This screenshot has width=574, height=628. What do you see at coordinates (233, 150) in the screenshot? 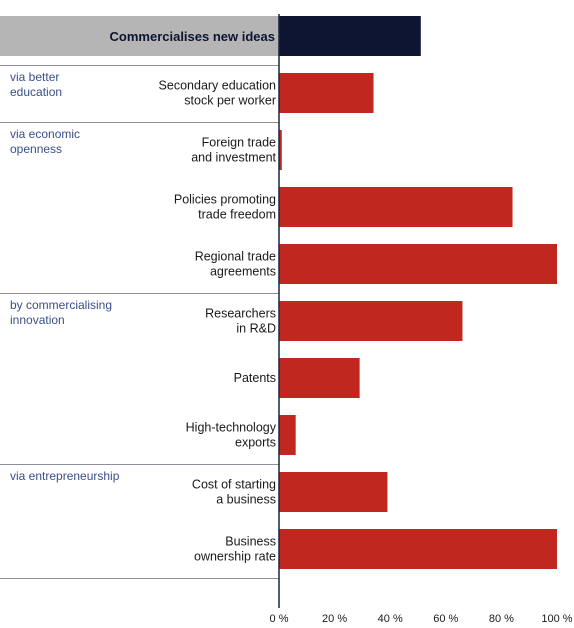
I see `category-label: Foreign trade and investment` at bounding box center [233, 150].